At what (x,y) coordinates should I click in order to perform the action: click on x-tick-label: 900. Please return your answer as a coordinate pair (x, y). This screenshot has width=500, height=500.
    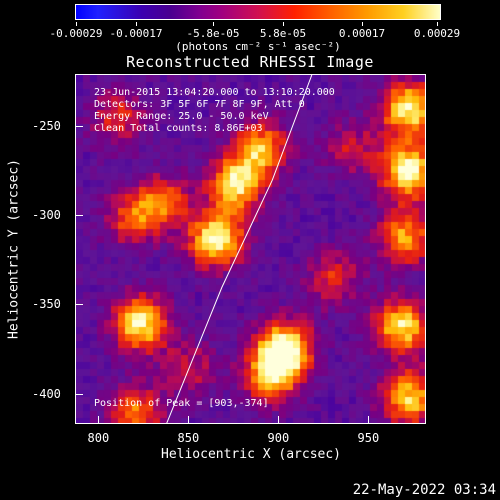
    Looking at the image, I should click on (278, 438).